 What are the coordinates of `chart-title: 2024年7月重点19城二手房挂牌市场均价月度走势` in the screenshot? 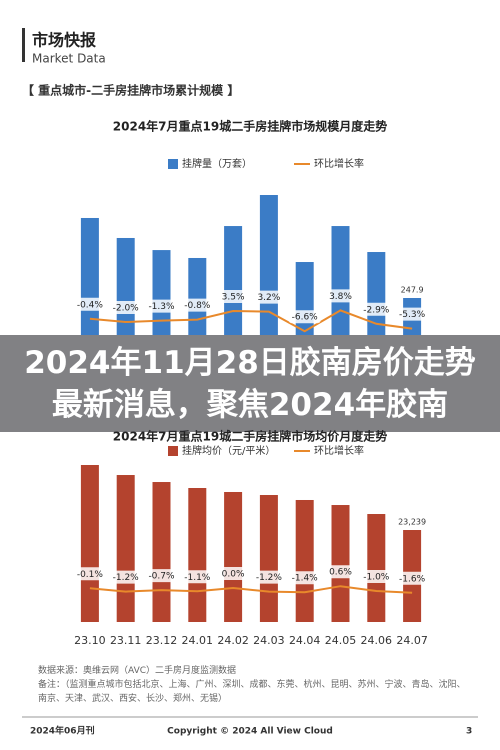 It's located at (250, 436).